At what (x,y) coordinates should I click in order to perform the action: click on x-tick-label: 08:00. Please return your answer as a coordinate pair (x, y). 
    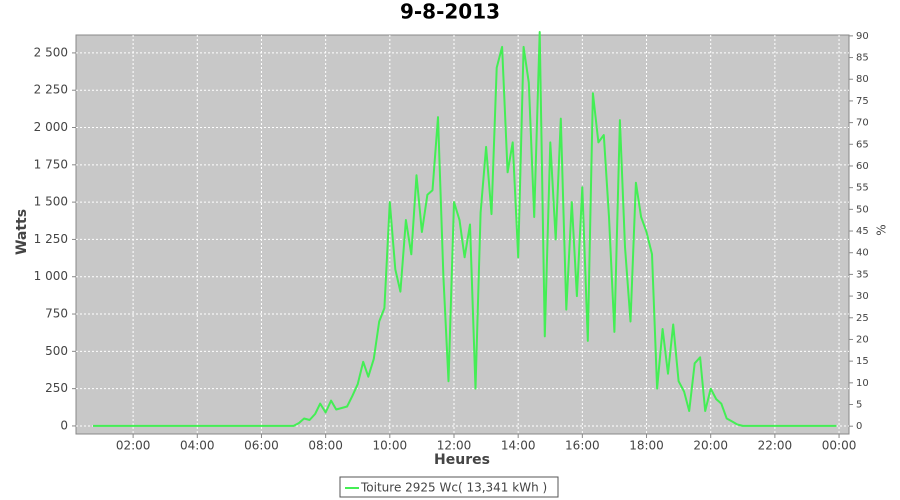
    Looking at the image, I should click on (325, 446).